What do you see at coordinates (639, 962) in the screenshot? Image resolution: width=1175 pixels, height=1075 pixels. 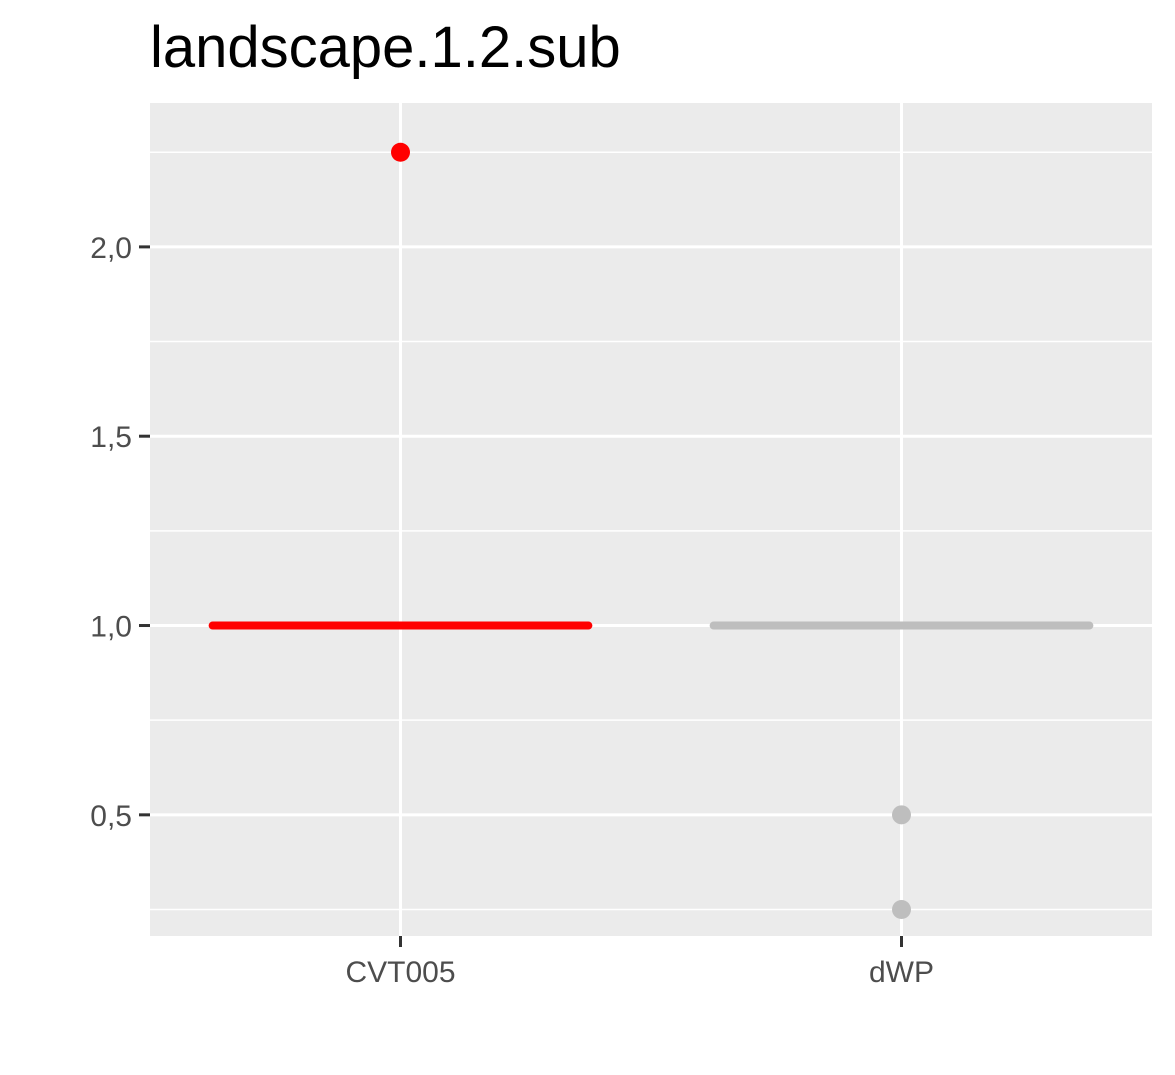 I see `x-axis: CVT005 dWP` at bounding box center [639, 962].